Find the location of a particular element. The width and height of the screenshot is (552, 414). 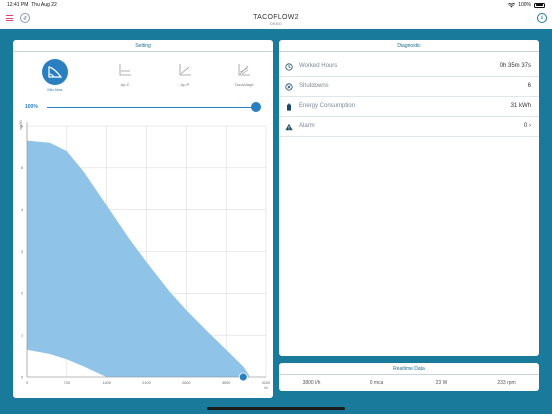

nav-bar: TACOFLOW2 DEMO i is located at coordinates (276, 19).